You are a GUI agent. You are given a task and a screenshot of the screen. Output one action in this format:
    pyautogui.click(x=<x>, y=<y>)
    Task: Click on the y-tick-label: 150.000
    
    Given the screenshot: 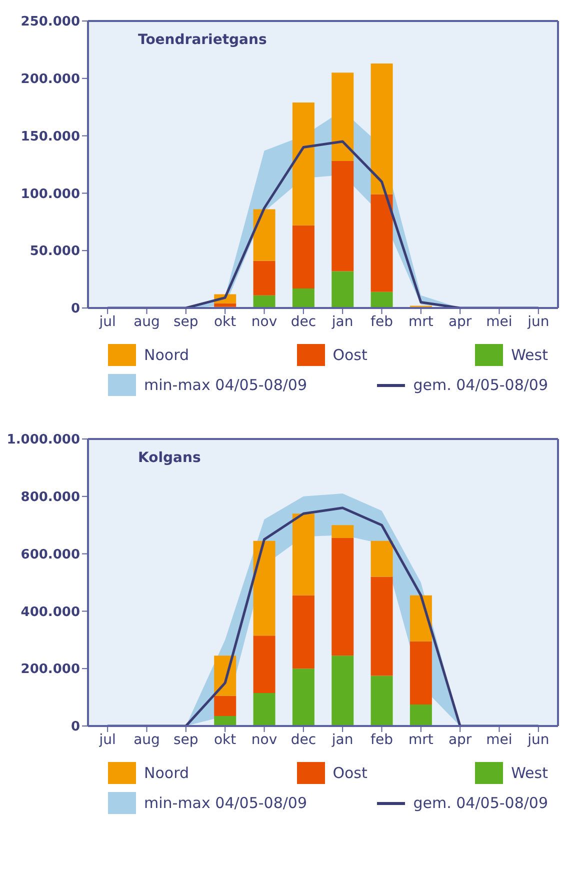 What is the action you would take?
    pyautogui.click(x=50, y=136)
    